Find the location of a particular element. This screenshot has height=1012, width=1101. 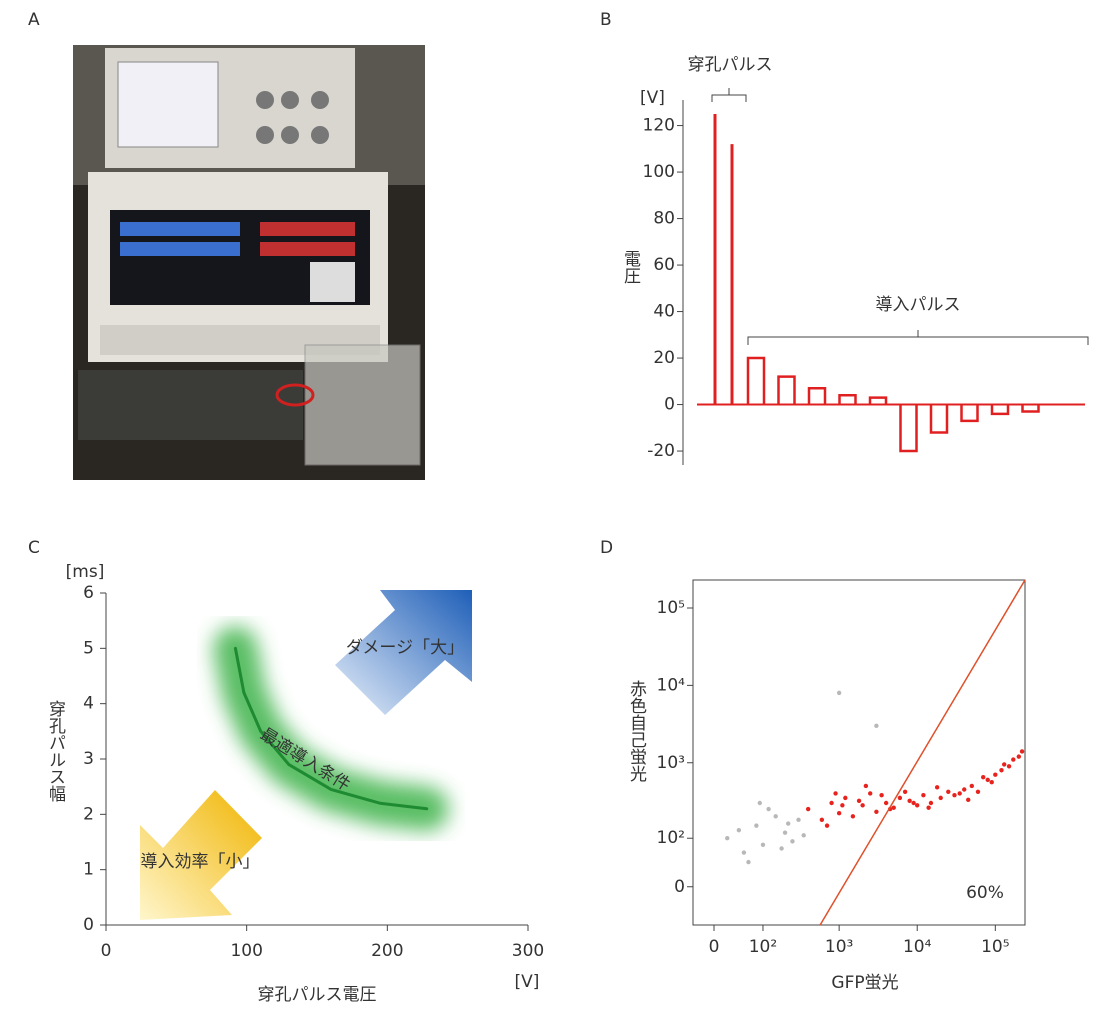

y-axis-label: 穿孔パルス幅 is located at coordinates (55, 751).